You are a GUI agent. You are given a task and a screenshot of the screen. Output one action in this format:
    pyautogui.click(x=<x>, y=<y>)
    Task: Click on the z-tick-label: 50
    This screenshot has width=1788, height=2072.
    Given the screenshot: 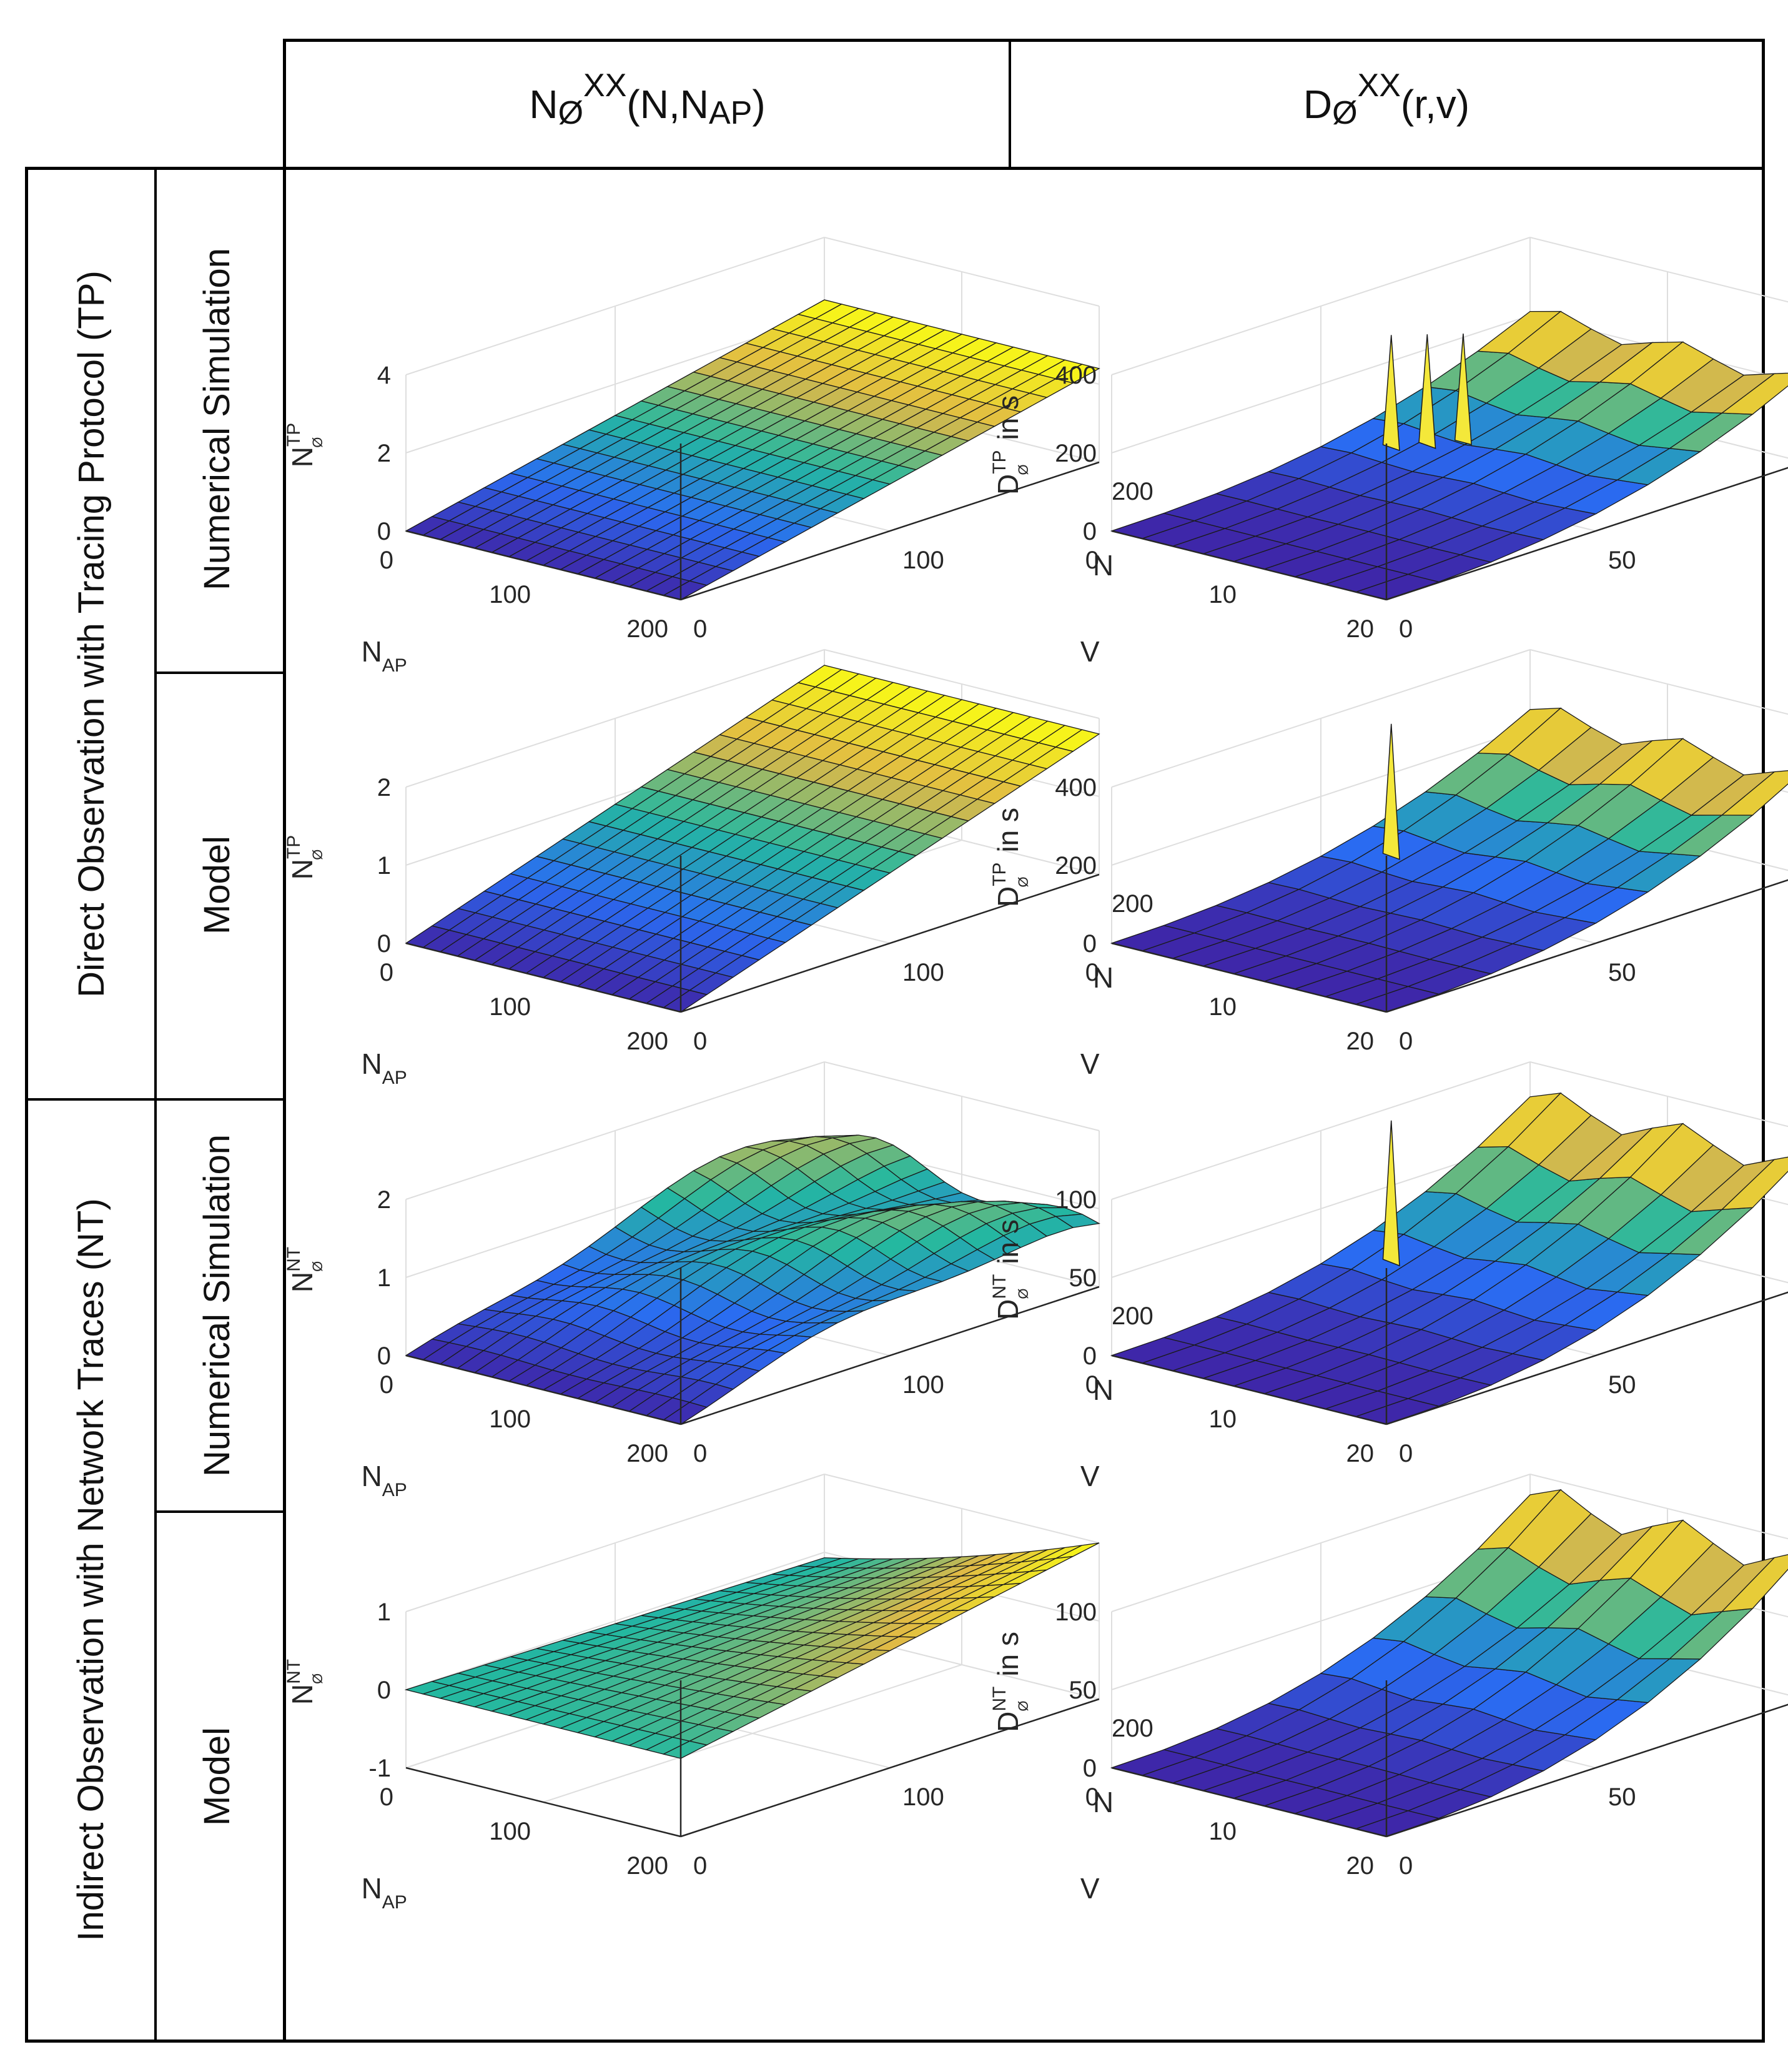 What is the action you would take?
    pyautogui.click(x=1083, y=1690)
    